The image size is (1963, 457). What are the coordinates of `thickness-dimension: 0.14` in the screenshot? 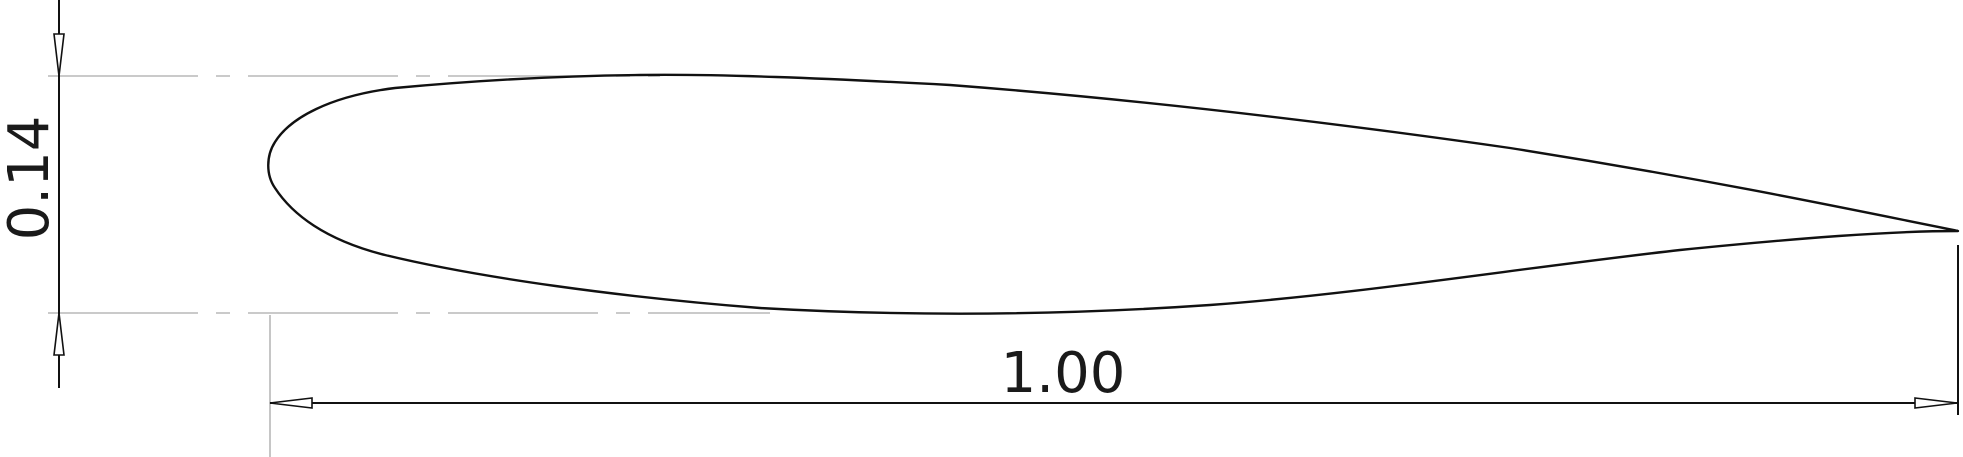 It's located at (32, 194).